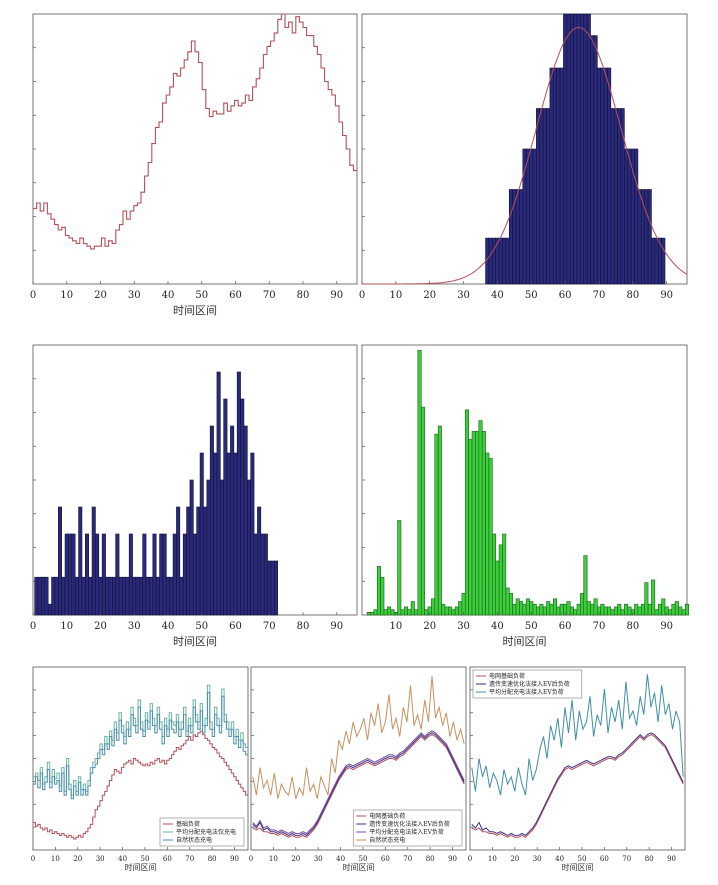  Describe the element at coordinates (531, 626) in the screenshot. I see `x-tick-label: 50` at that location.